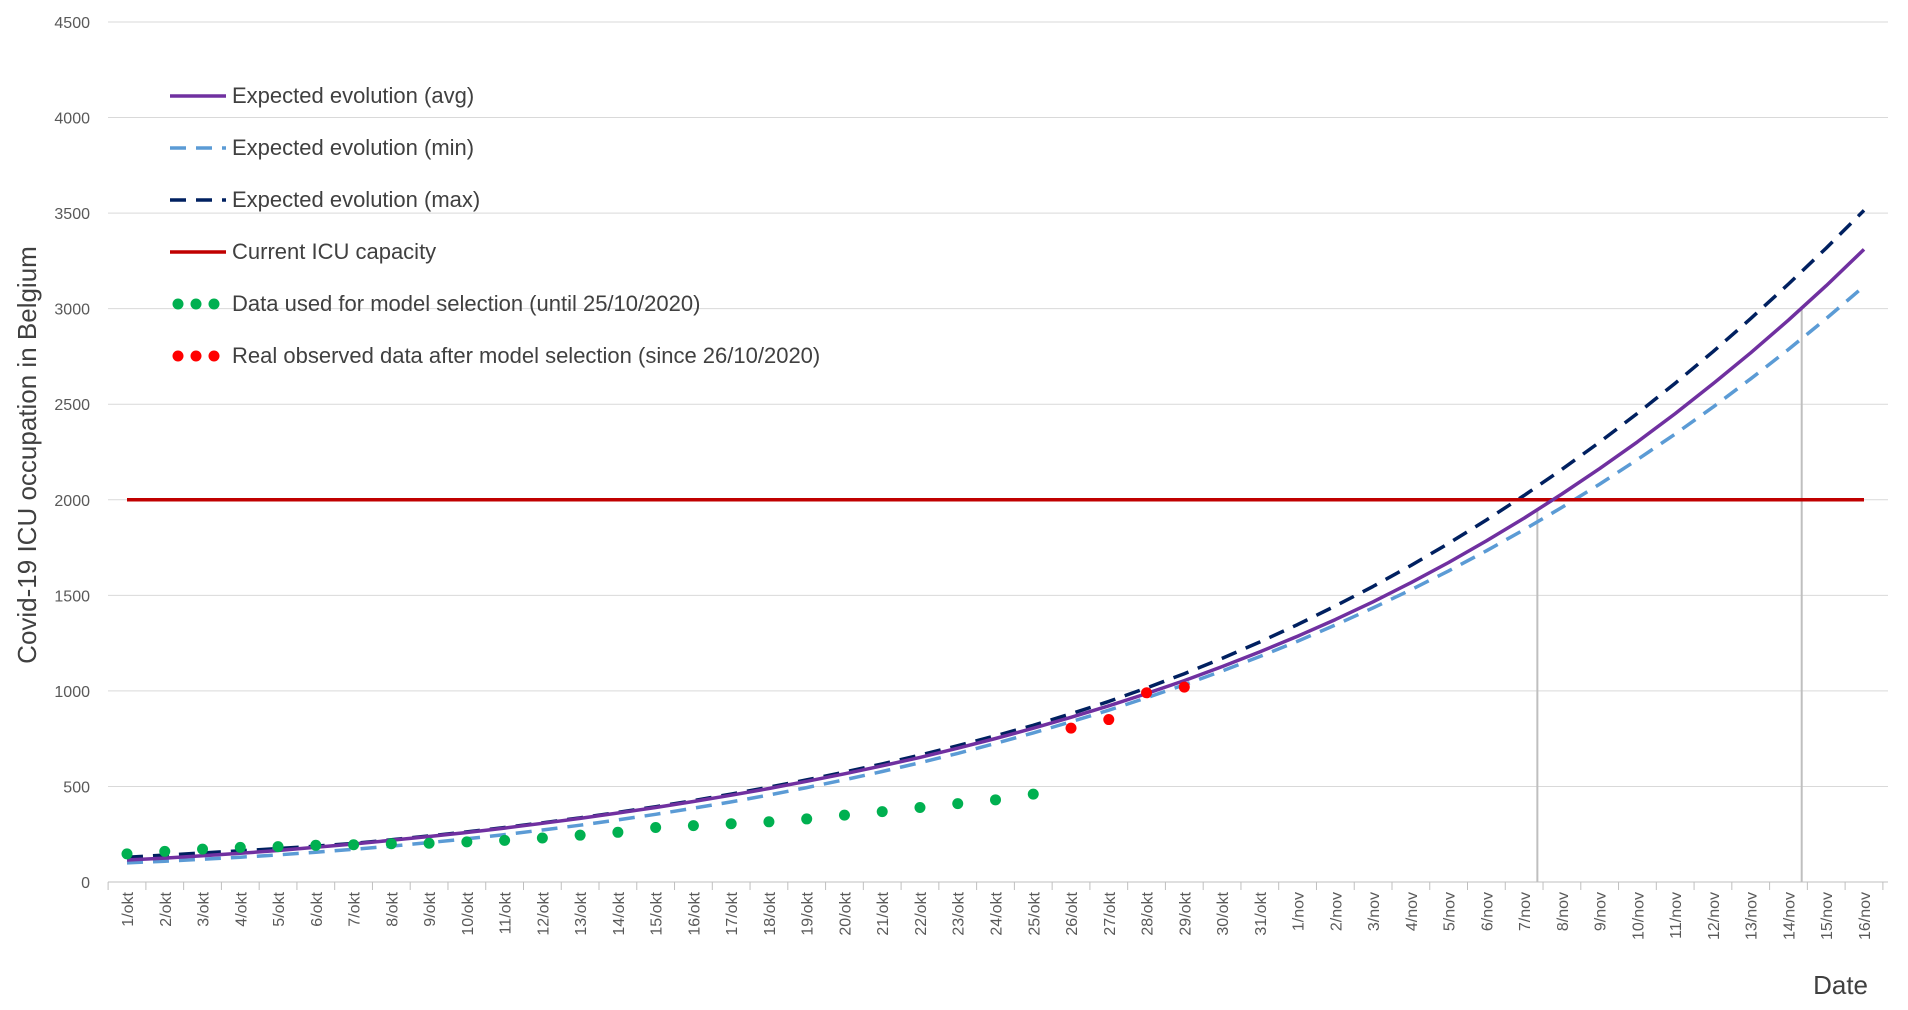 Image resolution: width=1908 pixels, height=1010 pixels. What do you see at coordinates (72, 596) in the screenshot?
I see `y-tick-label: 1500` at bounding box center [72, 596].